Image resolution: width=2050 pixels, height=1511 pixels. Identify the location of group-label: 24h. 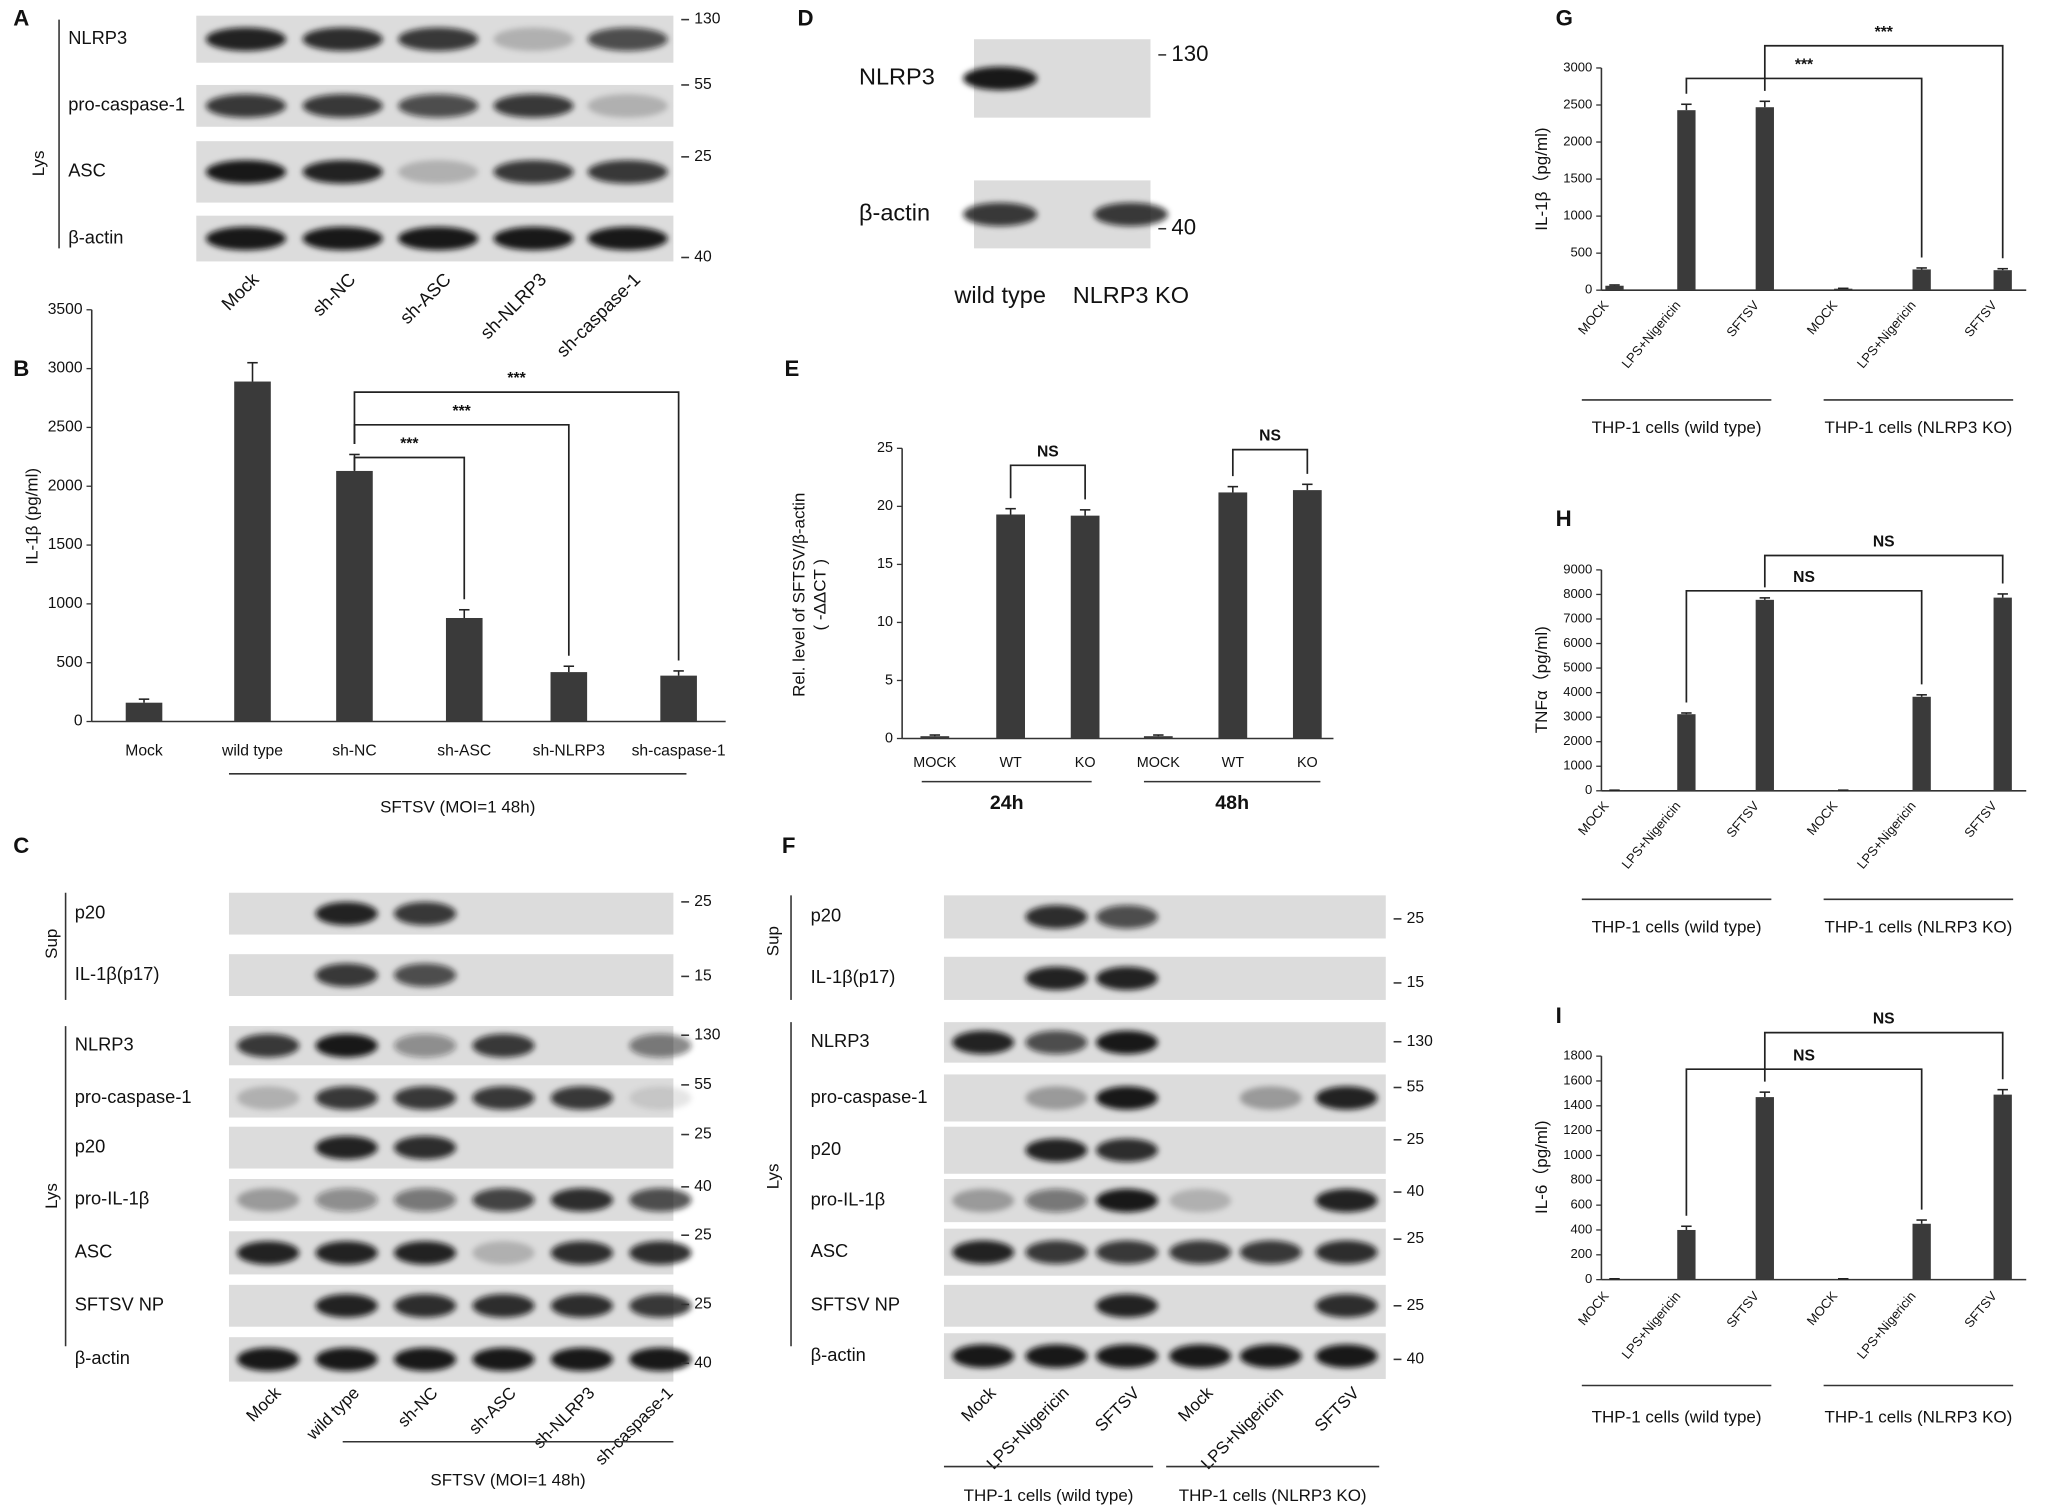
(1007, 803).